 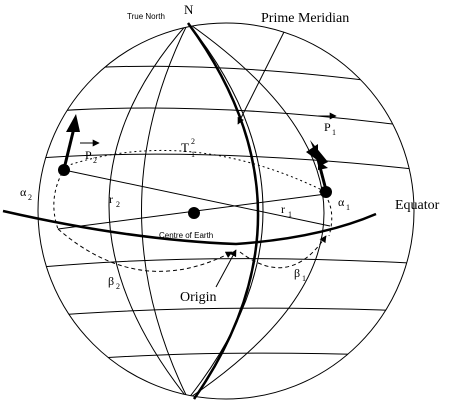 I want to click on r2-subscript: 2, so click(x=118, y=204).